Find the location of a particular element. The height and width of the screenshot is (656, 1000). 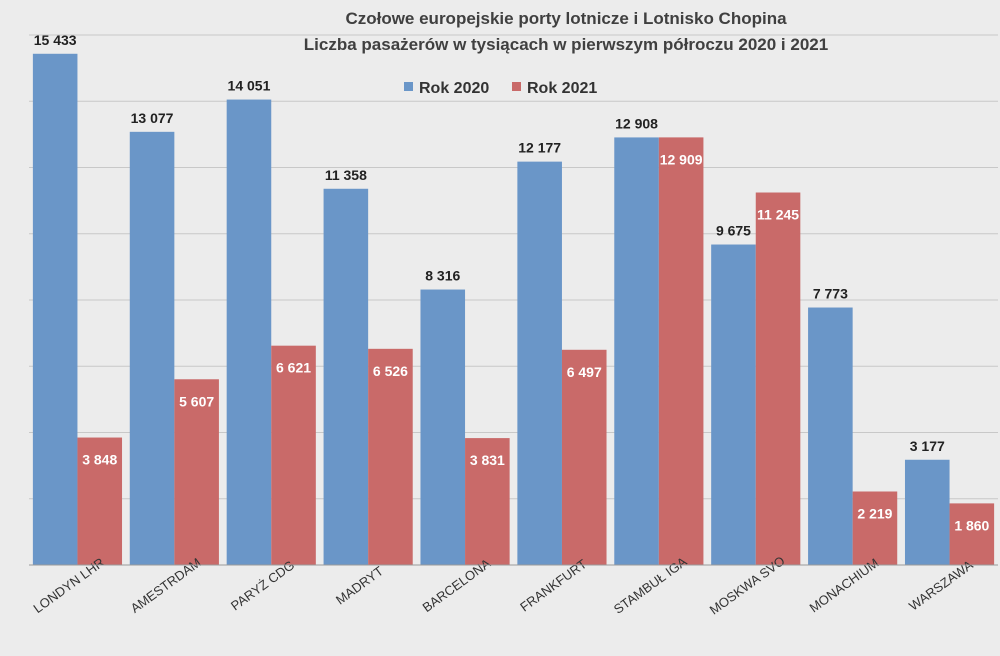

legend-swatch-2020 is located at coordinates (408, 86).